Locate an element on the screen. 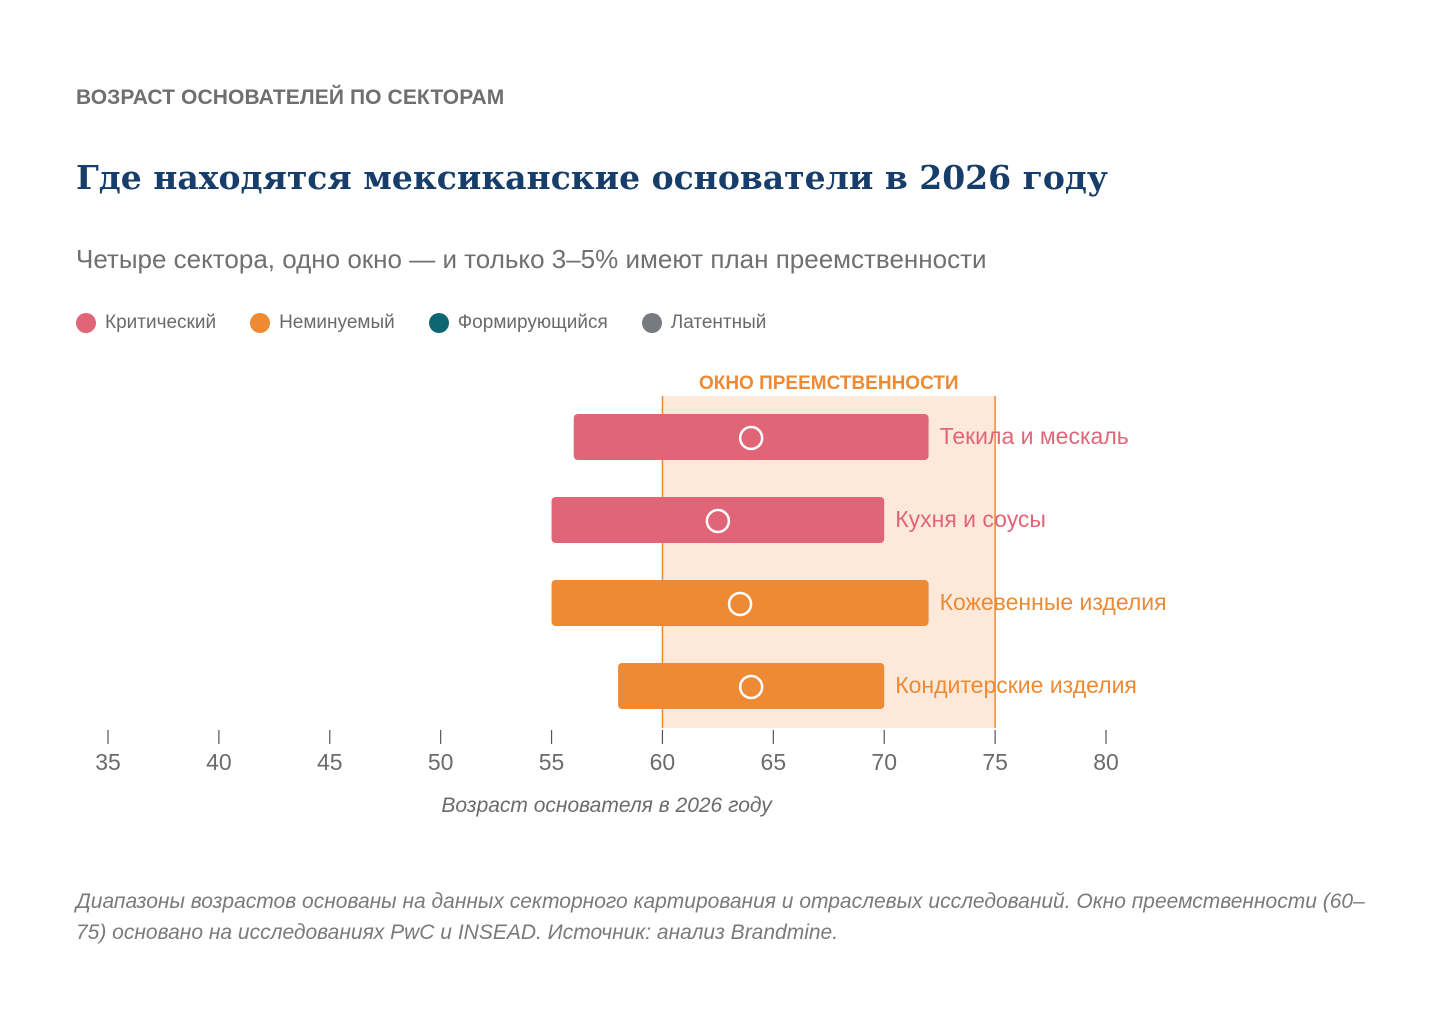 The width and height of the screenshot is (1436, 1032). legend-dot-emerging is located at coordinates (438, 323).